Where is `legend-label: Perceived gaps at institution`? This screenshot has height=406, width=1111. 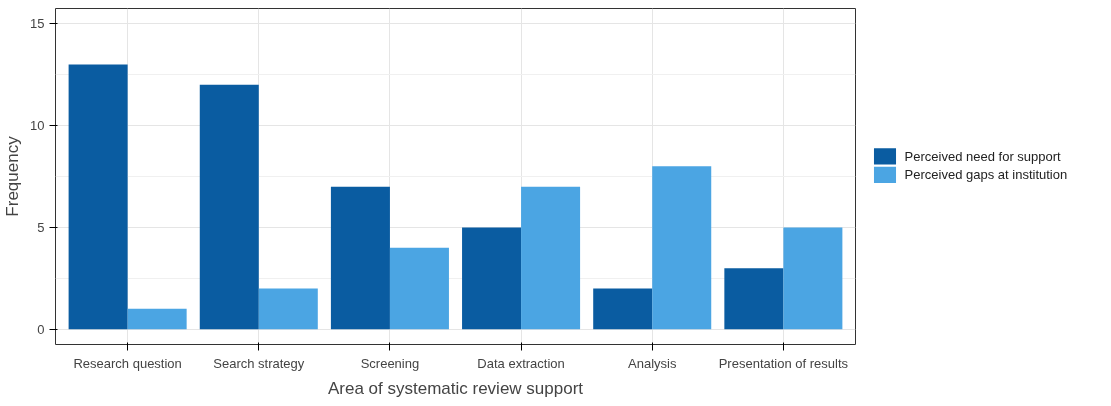
legend-label: Perceived gaps at institution is located at coordinates (986, 175).